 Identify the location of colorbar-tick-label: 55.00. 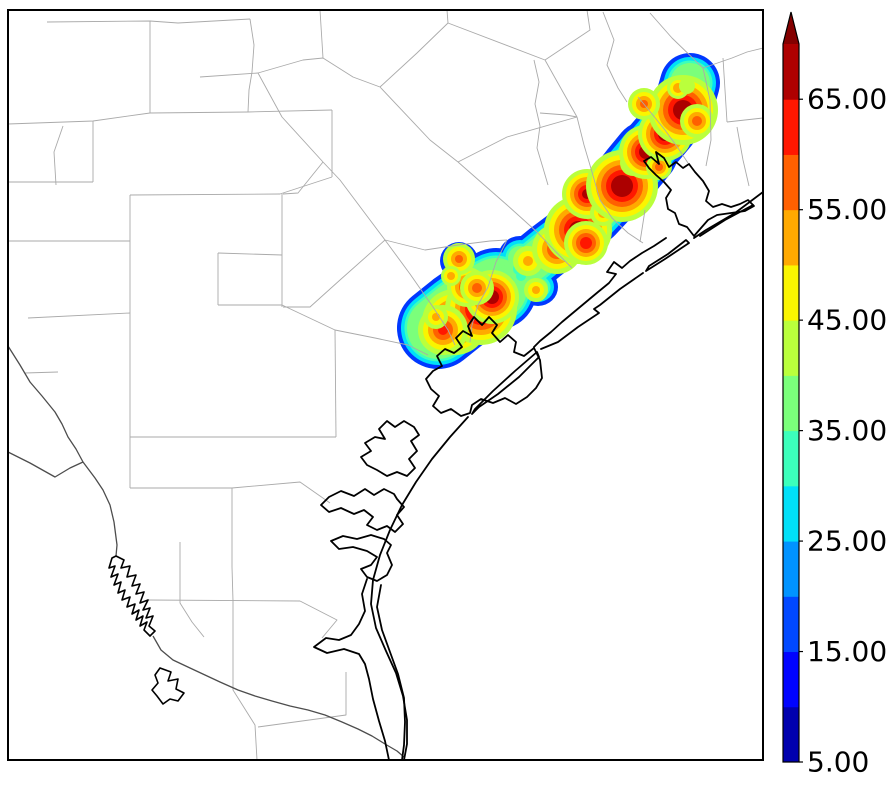
(847, 209).